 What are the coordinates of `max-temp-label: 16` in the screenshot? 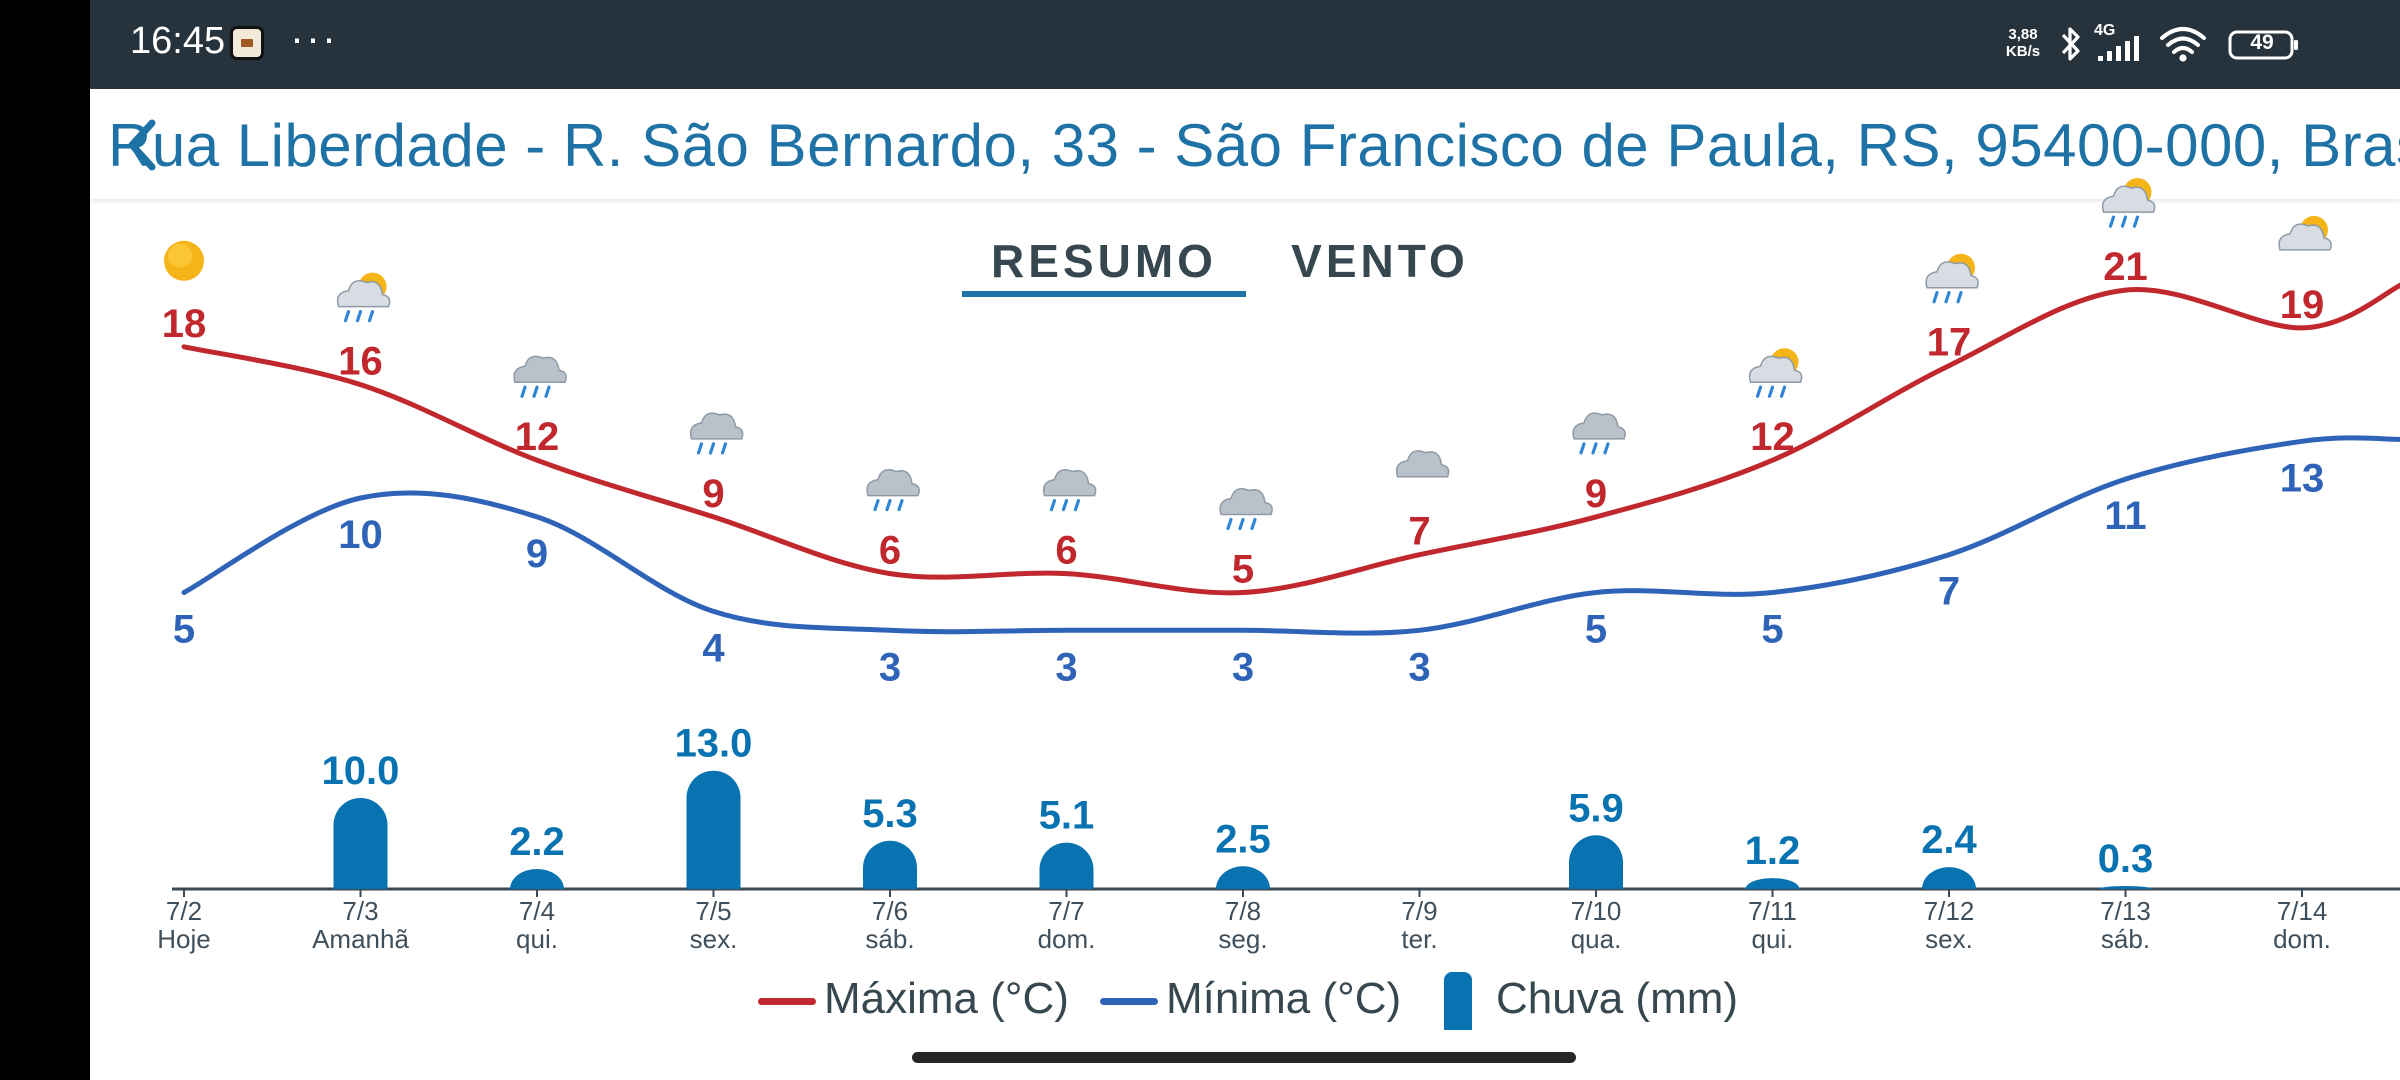 It's located at (360, 362).